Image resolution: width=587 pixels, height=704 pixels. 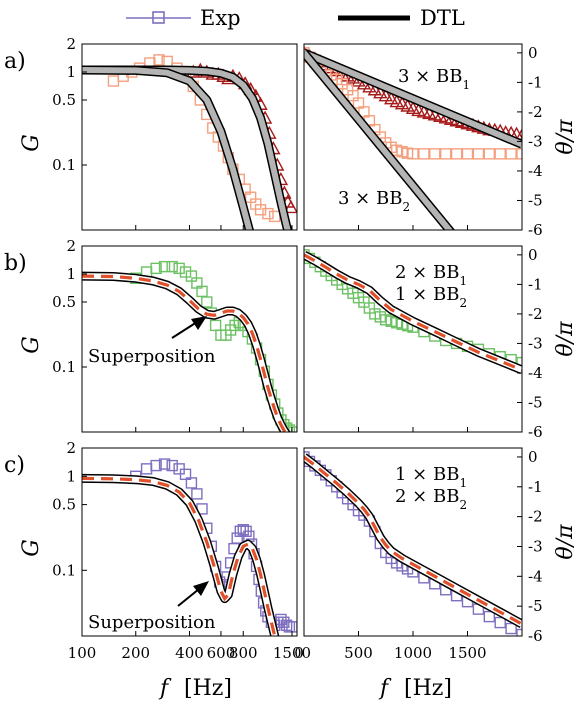 What do you see at coordinates (64, 100) in the screenshot?
I see `a-mag-ytick-label: 0.5` at bounding box center [64, 100].